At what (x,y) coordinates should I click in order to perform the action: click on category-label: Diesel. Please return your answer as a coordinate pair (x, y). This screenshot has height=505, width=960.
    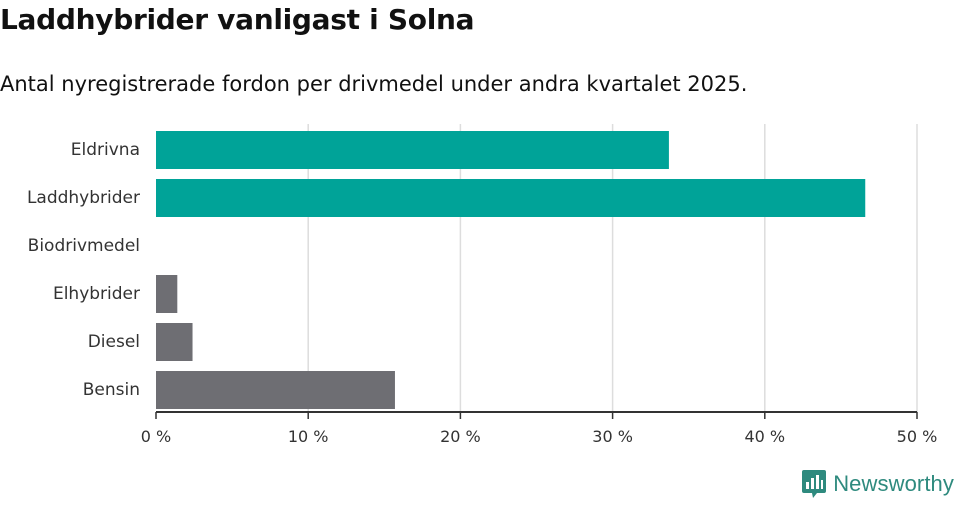
    Looking at the image, I should click on (114, 342).